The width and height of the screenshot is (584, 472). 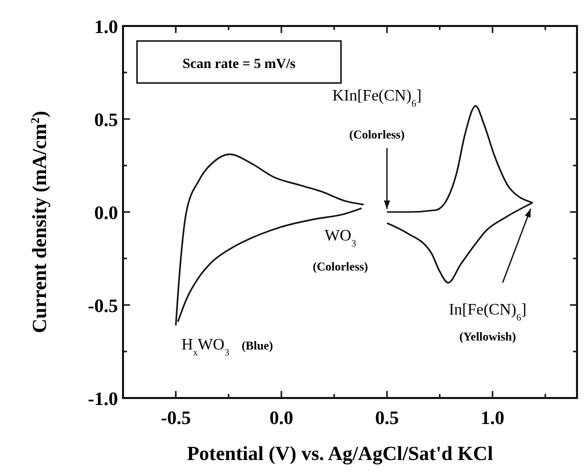 I want to click on x-tick-label: -0.5, so click(x=175, y=418).